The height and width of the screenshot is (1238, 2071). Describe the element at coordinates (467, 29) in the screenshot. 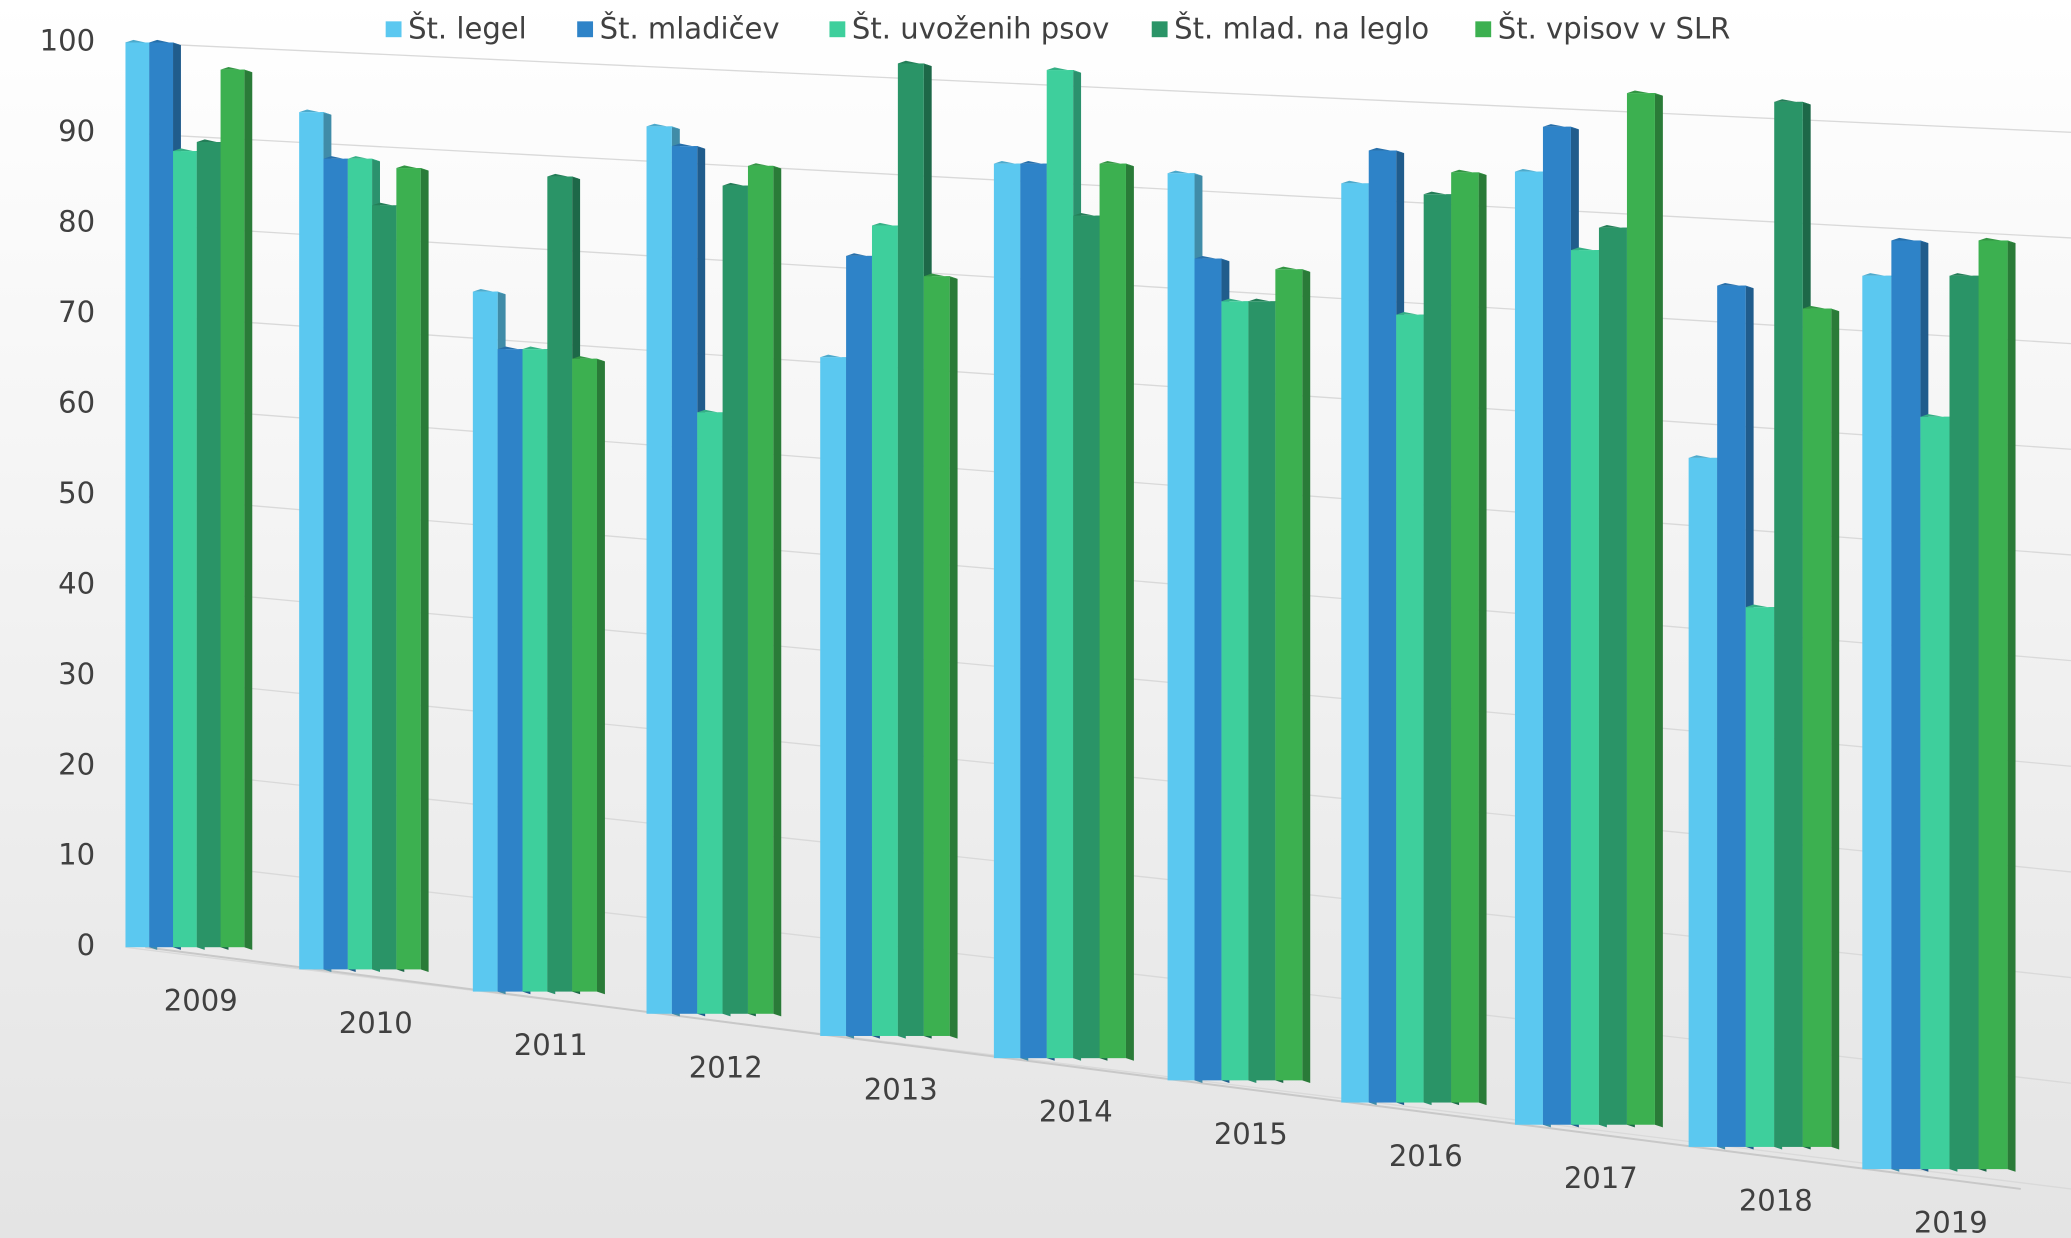

I see `legend-label: Št. legel` at that location.